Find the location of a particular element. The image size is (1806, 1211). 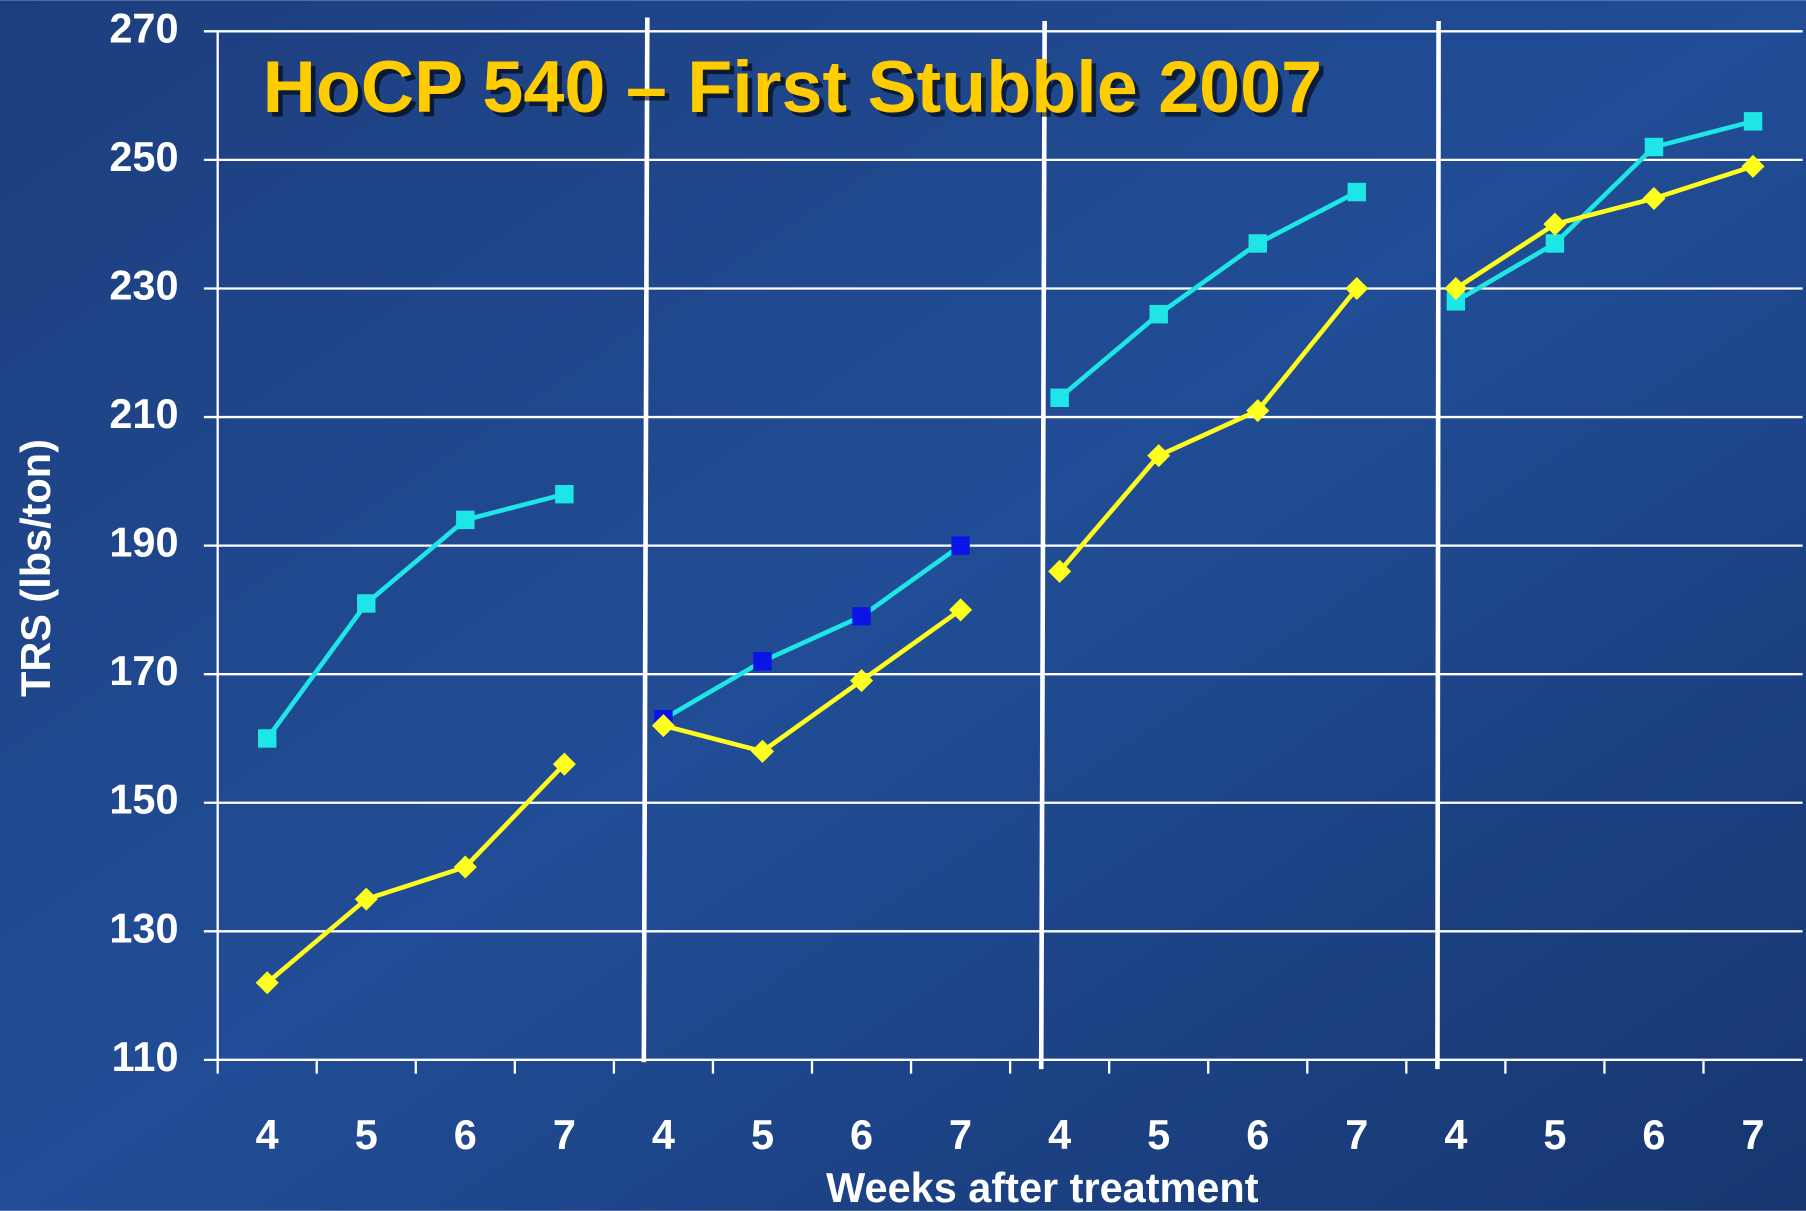

y-tick-label: 210 is located at coordinates (143, 413).